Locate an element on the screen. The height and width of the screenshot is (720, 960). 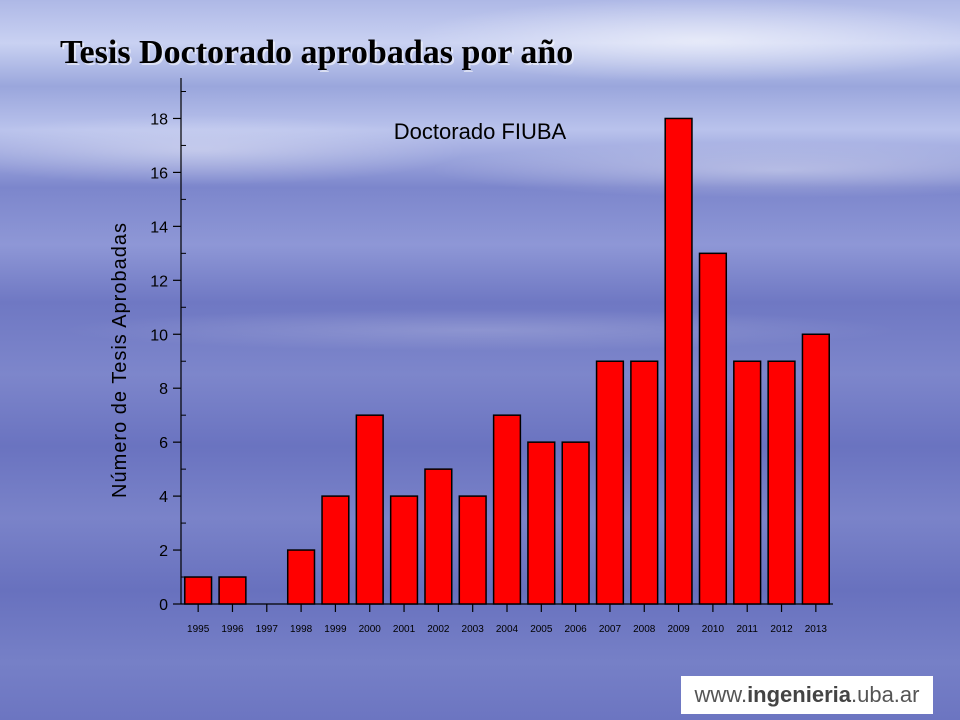
bar-1996 is located at coordinates (232, 590).